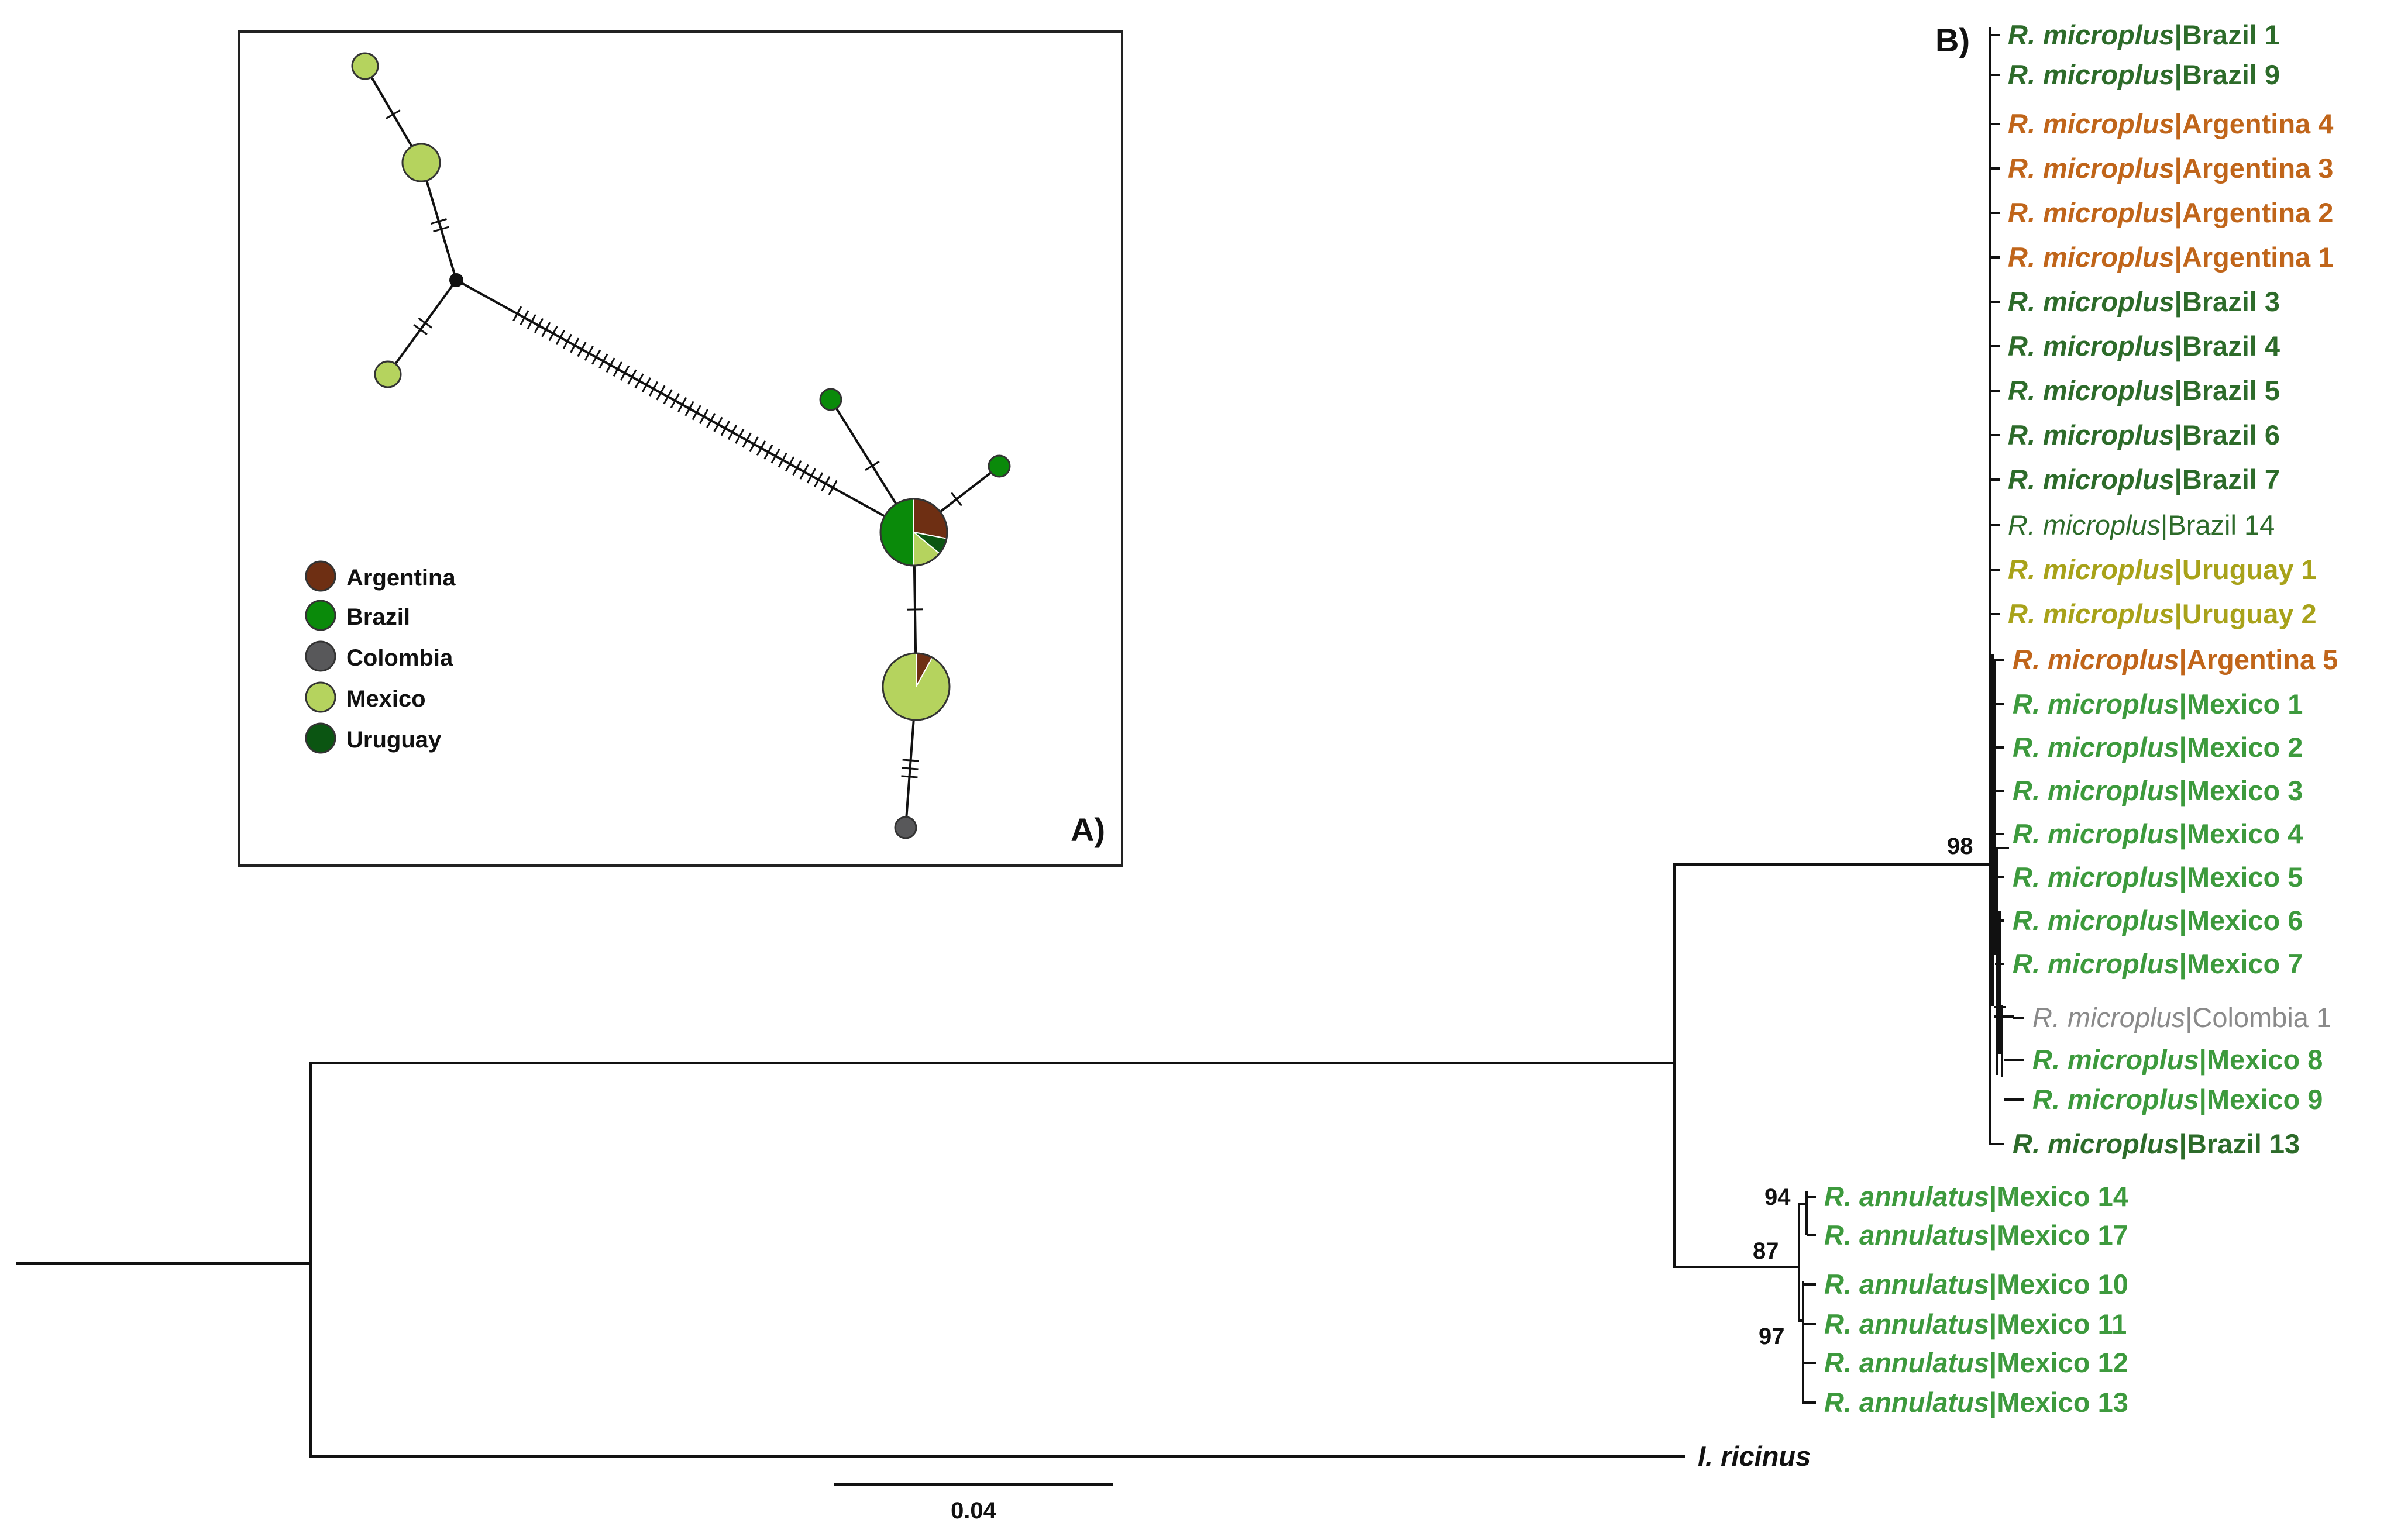  I want to click on median-vector-node, so click(456, 280).